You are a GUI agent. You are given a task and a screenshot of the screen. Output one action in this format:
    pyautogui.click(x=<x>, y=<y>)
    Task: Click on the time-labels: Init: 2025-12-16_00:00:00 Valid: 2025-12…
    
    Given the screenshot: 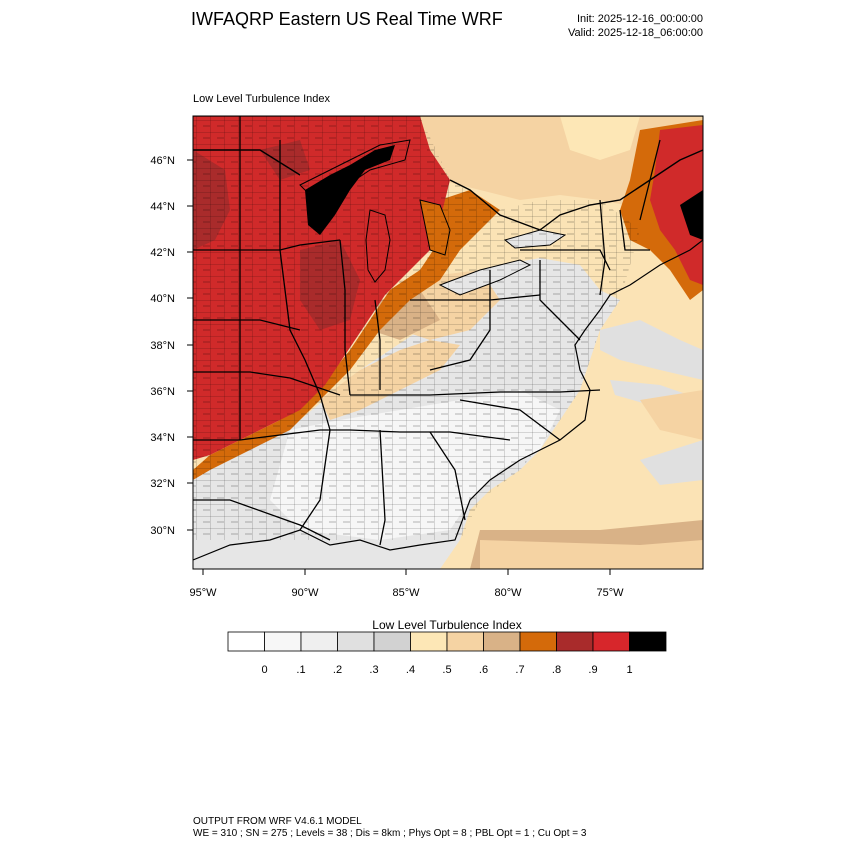 What is the action you would take?
    pyautogui.click(x=591, y=26)
    